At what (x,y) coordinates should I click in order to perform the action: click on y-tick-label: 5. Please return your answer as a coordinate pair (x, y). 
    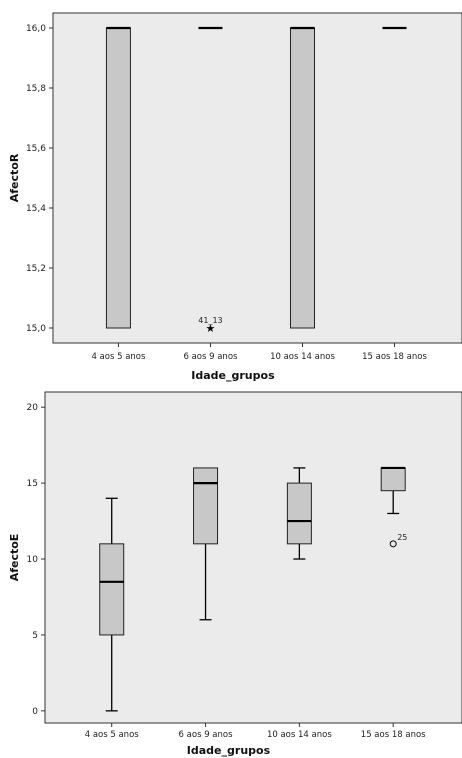
    Looking at the image, I should click on (35, 636).